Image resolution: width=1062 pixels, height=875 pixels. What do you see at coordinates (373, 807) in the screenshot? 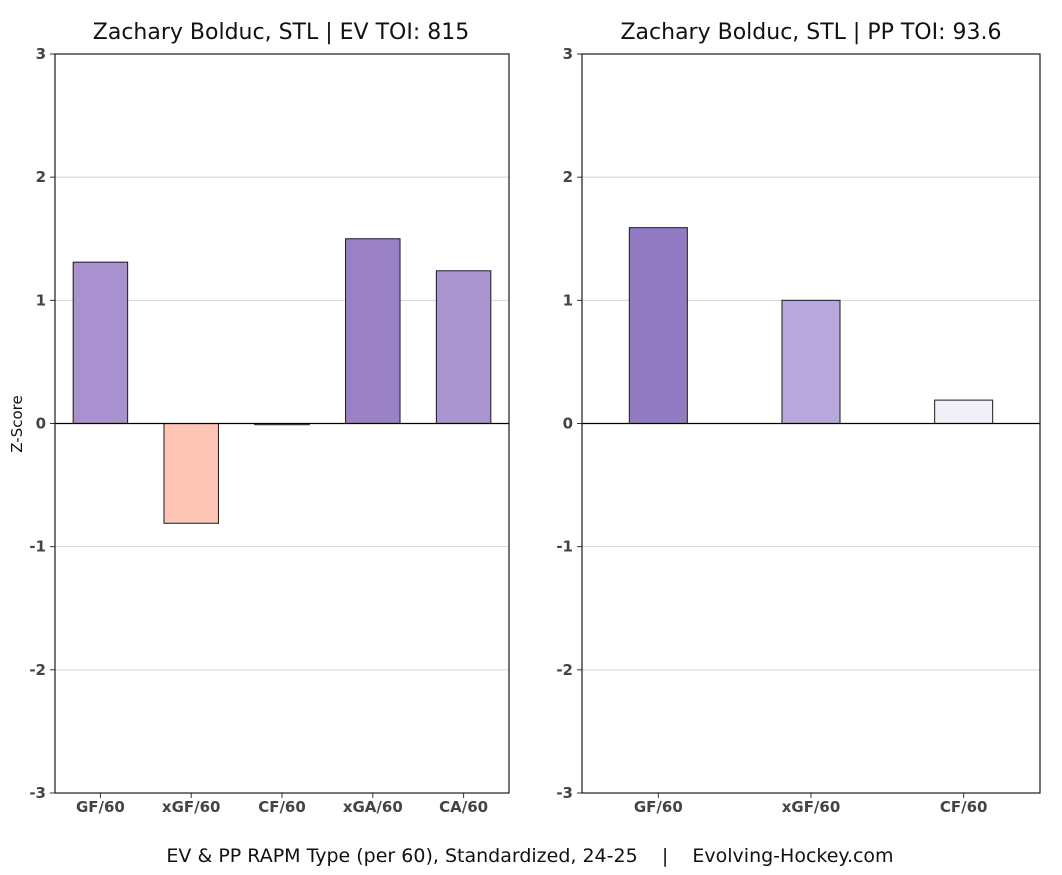
I see `x-tick-label: xGA/60` at bounding box center [373, 807].